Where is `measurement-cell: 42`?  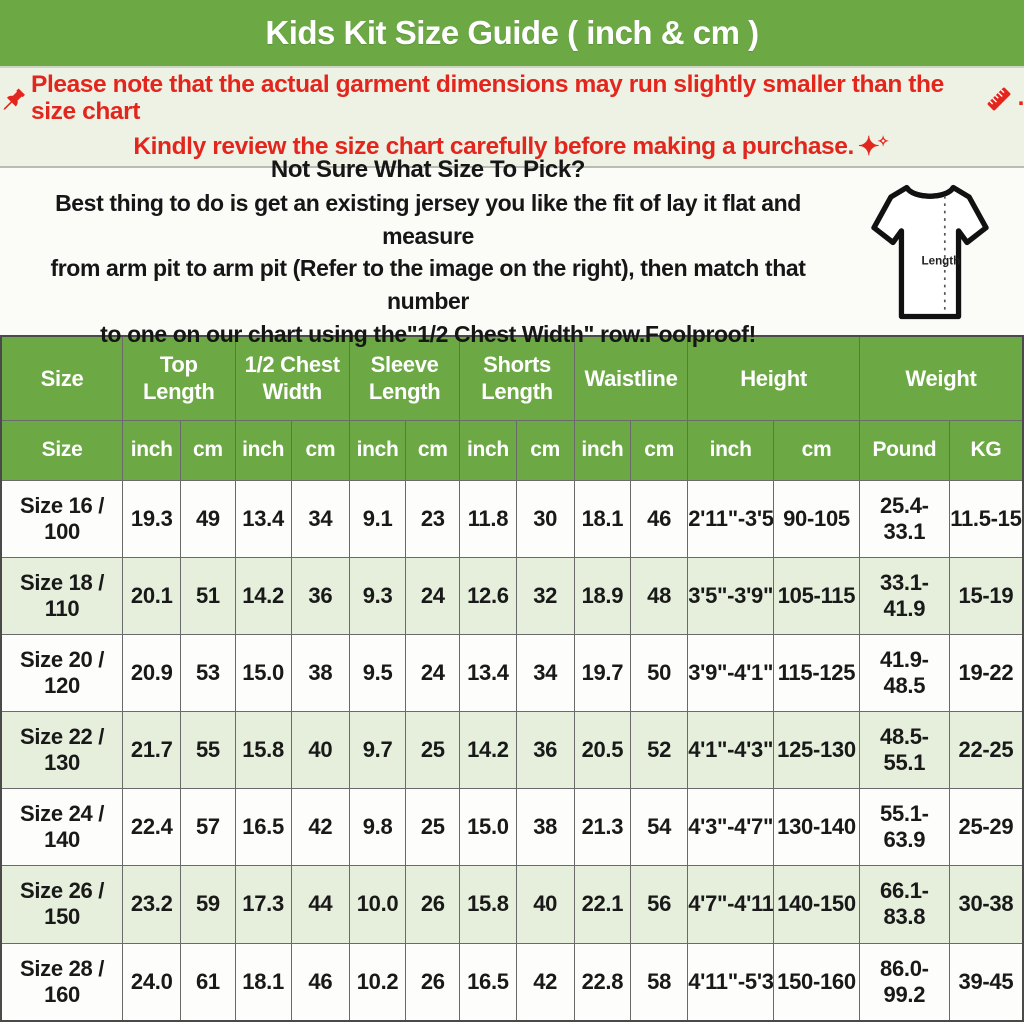
measurement-cell: 42 is located at coordinates (545, 982).